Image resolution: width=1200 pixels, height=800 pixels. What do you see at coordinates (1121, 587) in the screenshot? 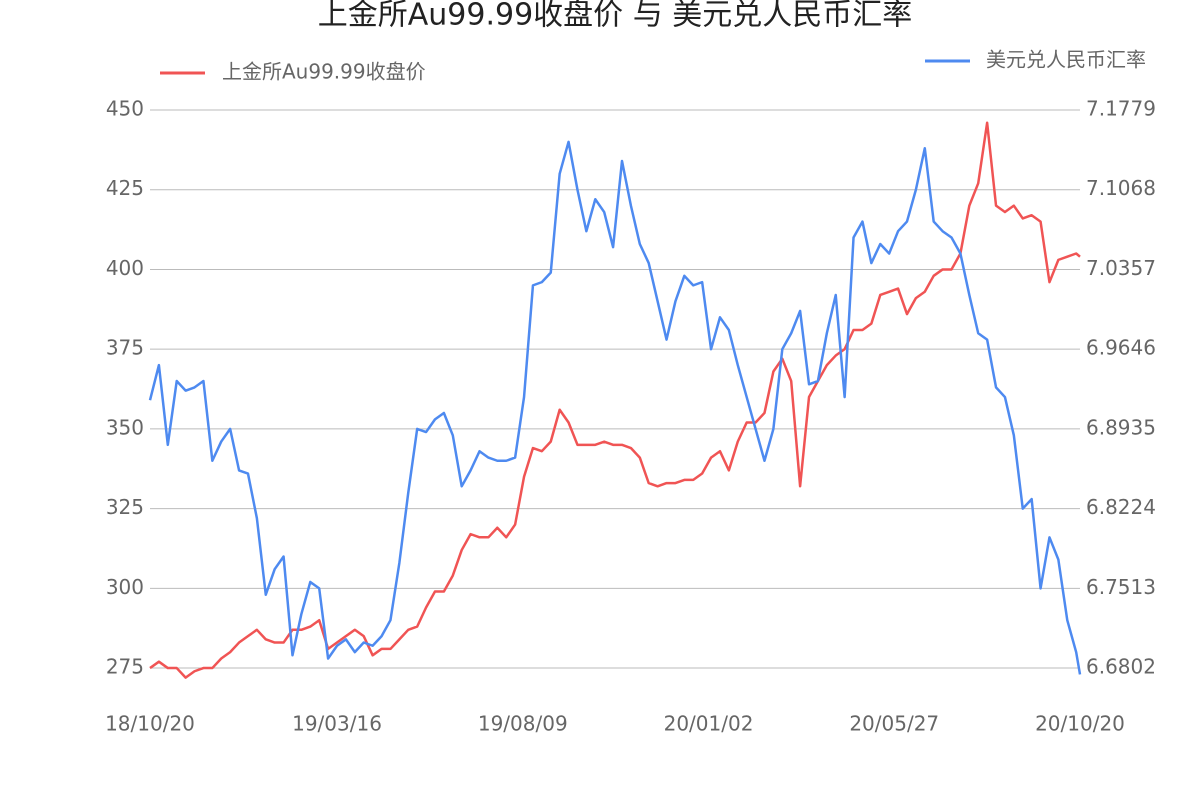
I see `y2-tick-label: 6.7513` at bounding box center [1121, 587].